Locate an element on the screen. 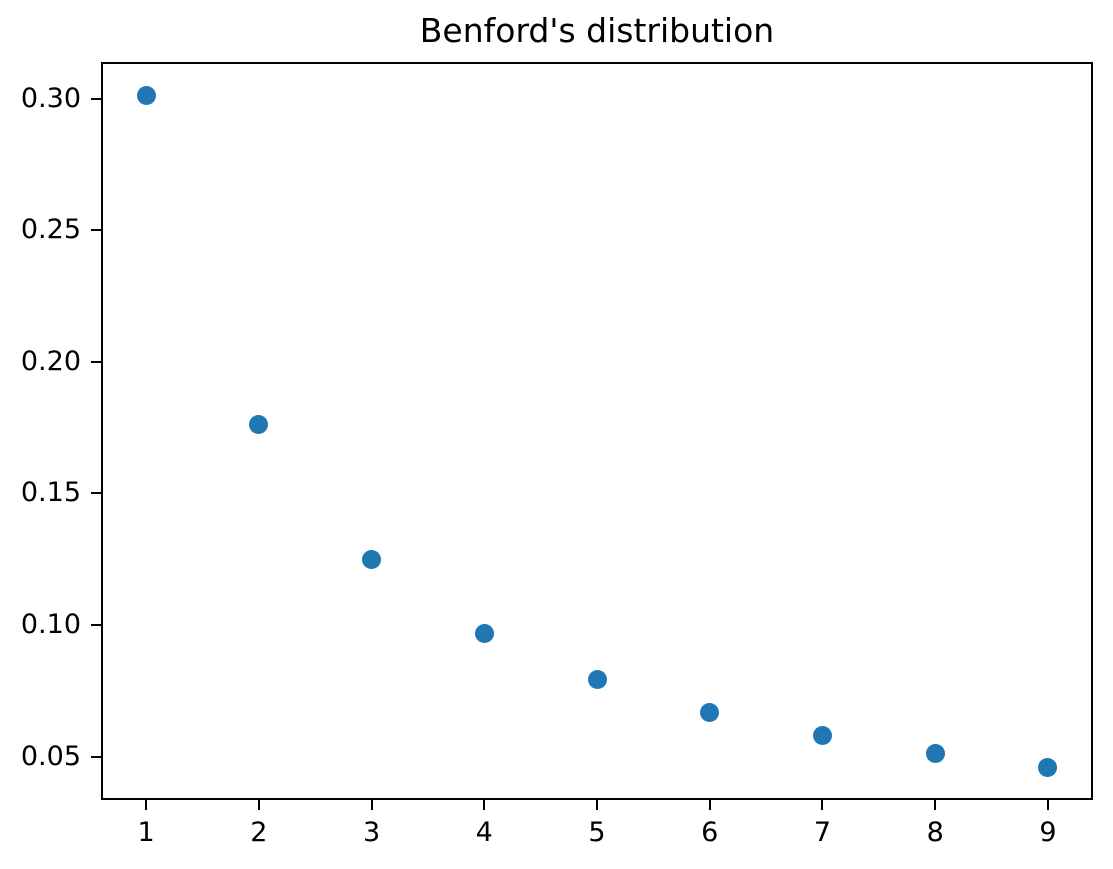 The height and width of the screenshot is (869, 1113). y-axis-tick-label: 0.15 is located at coordinates (50, 493).